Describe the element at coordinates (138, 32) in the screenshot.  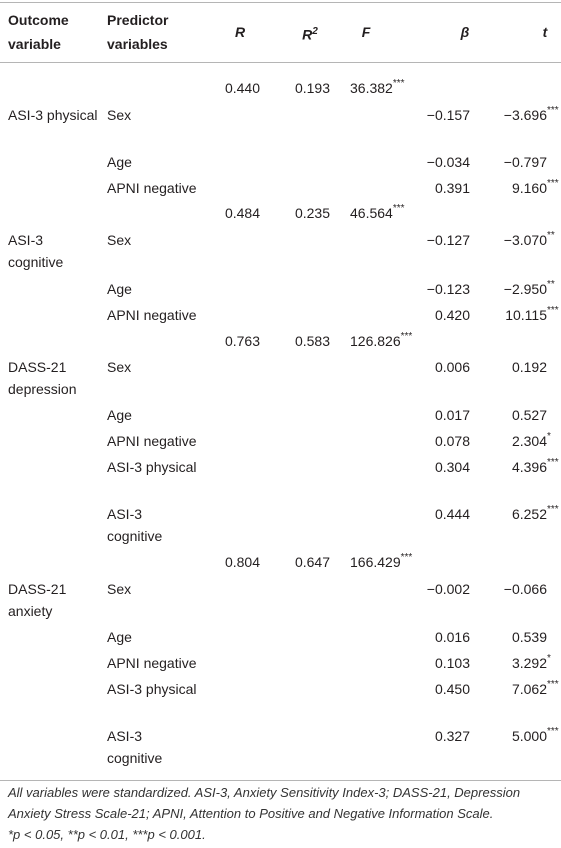
I see `column-header: Predictor variables` at that location.